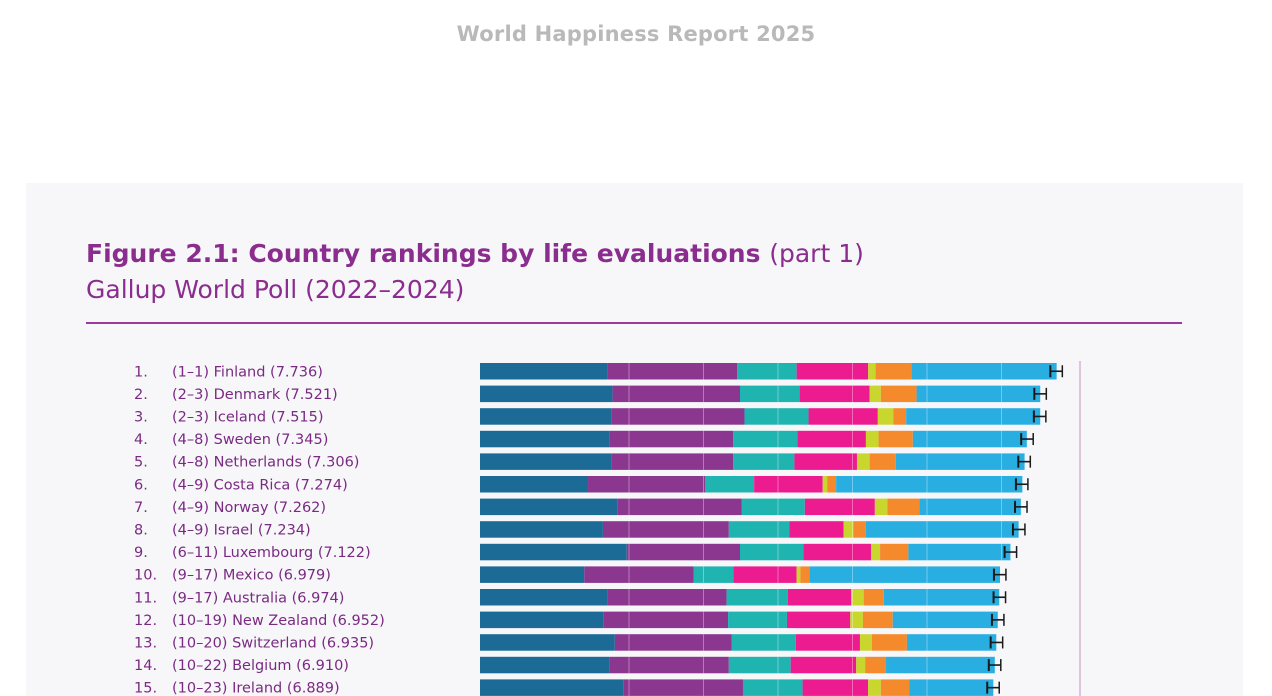 Image resolution: width=1272 pixels, height=696 pixels. What do you see at coordinates (141, 440) in the screenshot?
I see `row-rank-label: 4.` at bounding box center [141, 440].